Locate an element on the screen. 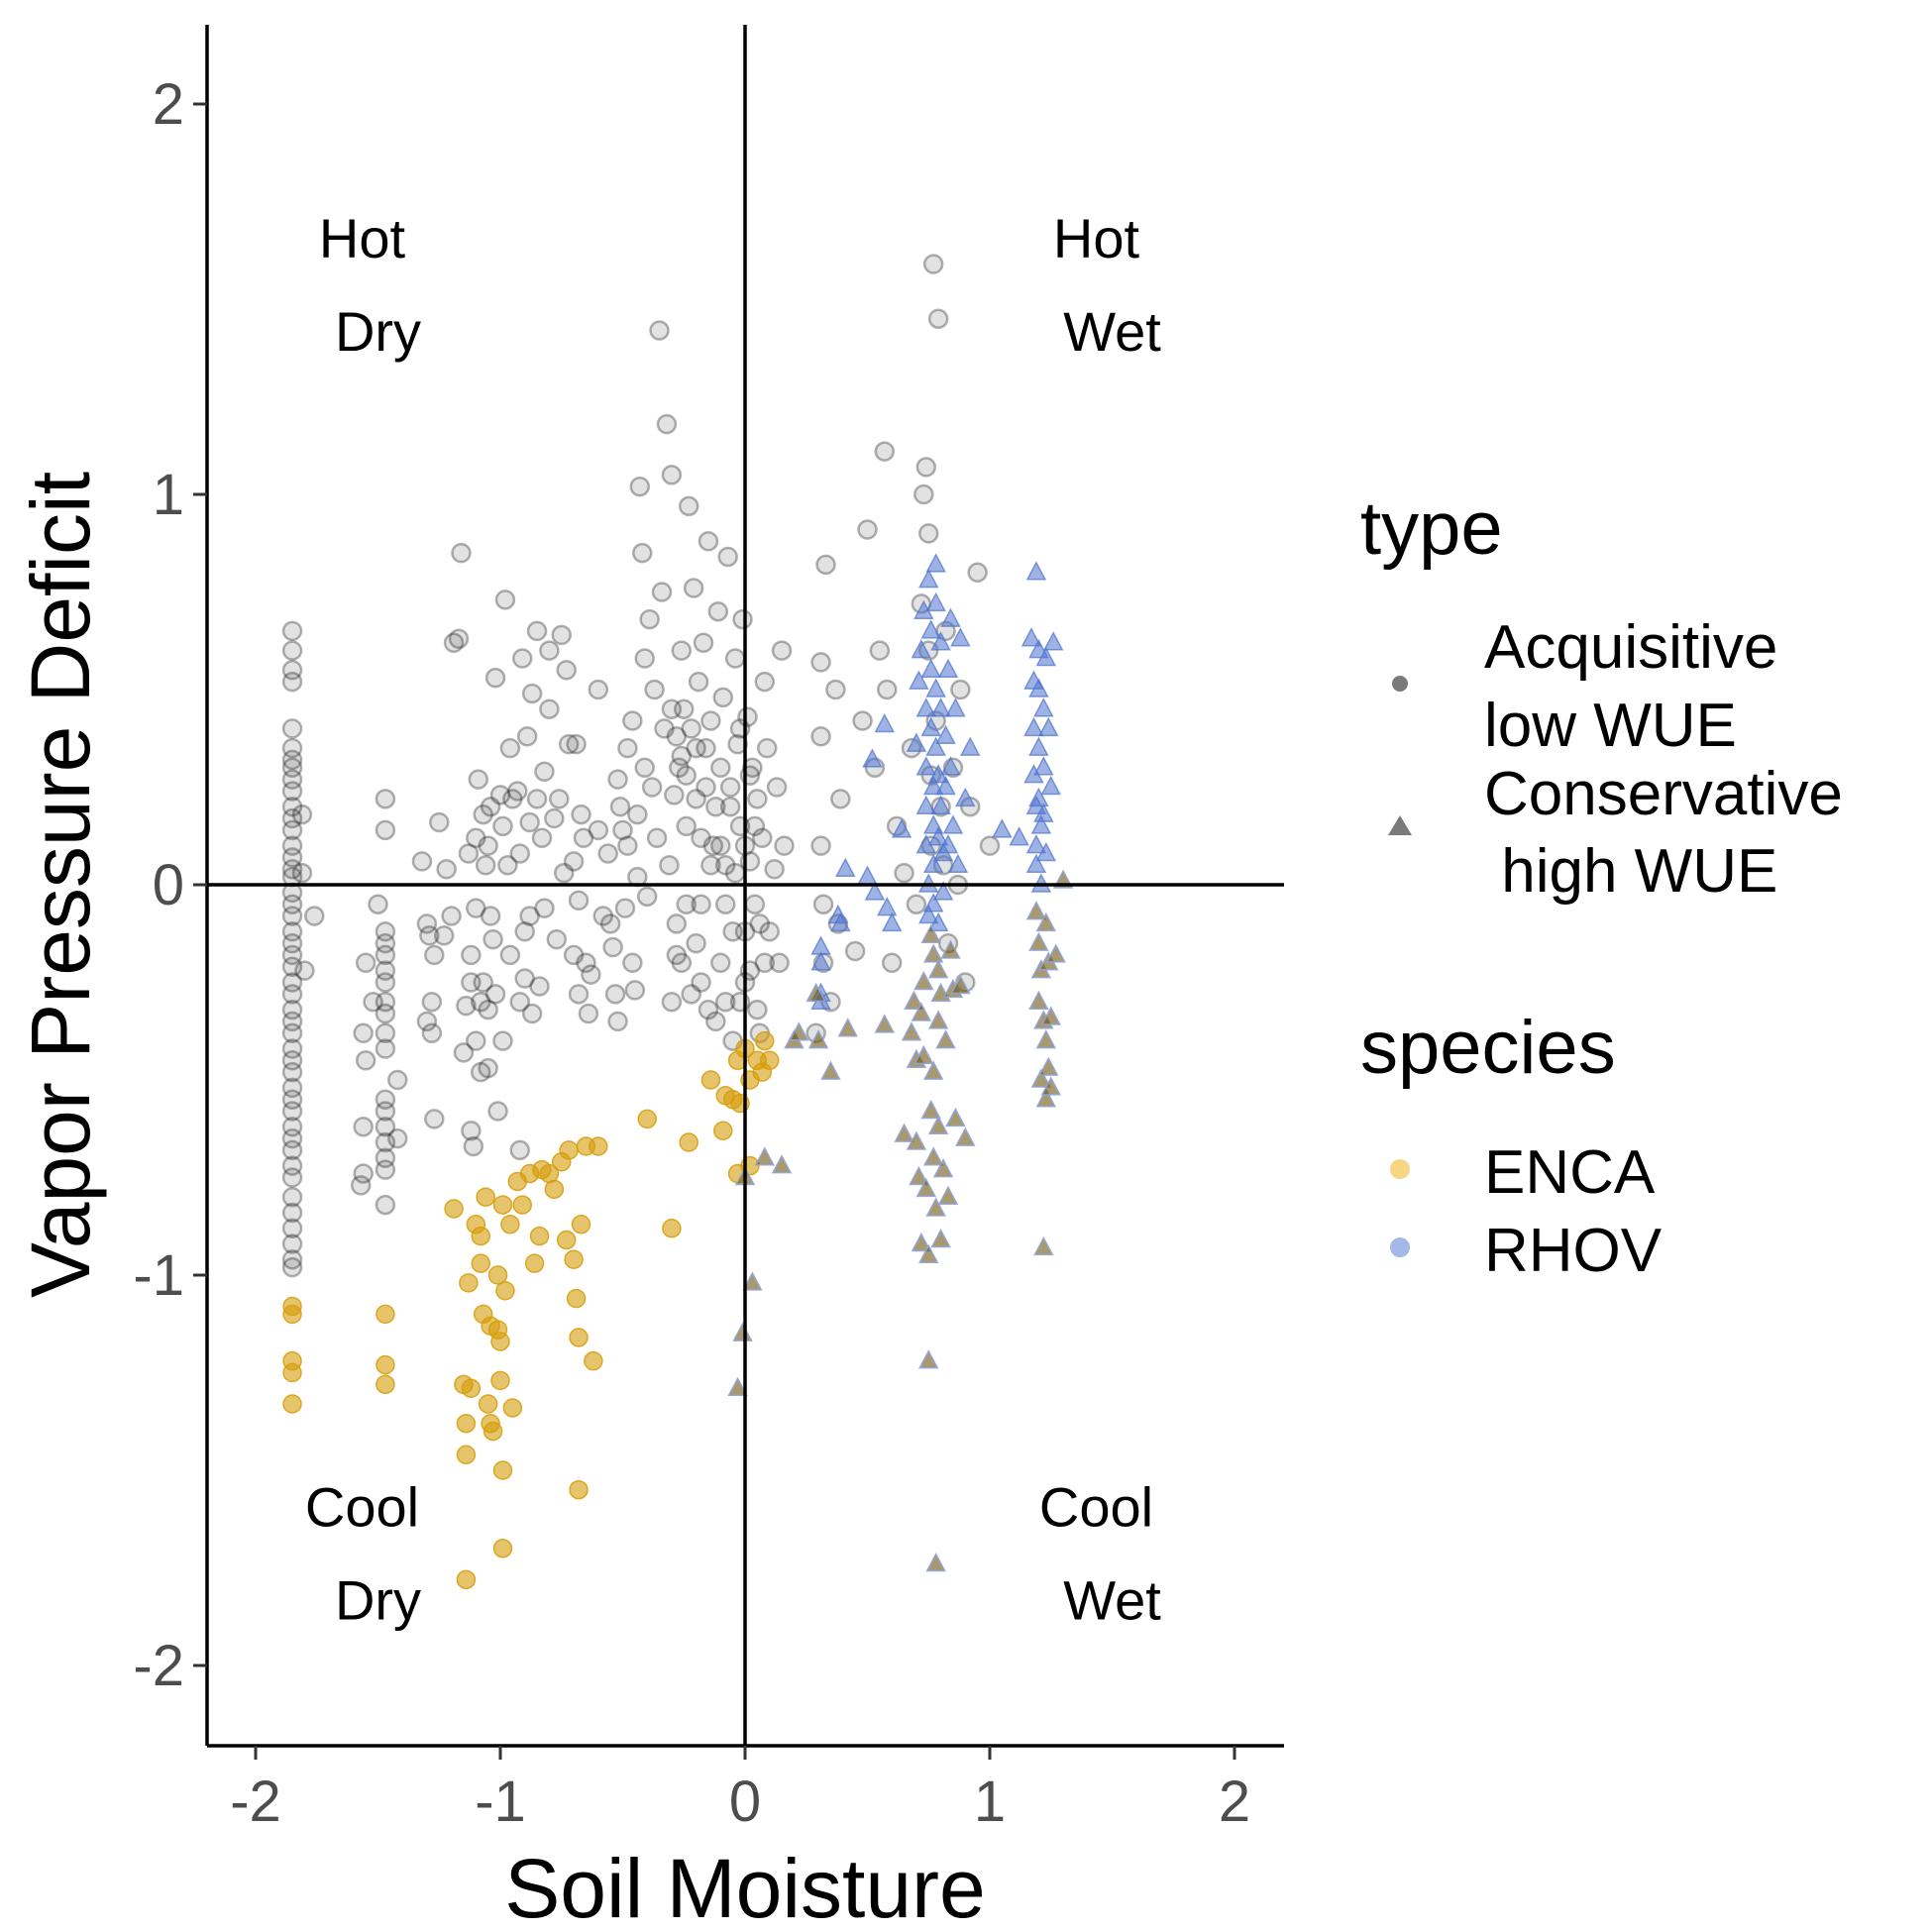 The width and height of the screenshot is (1932, 1932). legend-enca-key is located at coordinates (1400, 1169).